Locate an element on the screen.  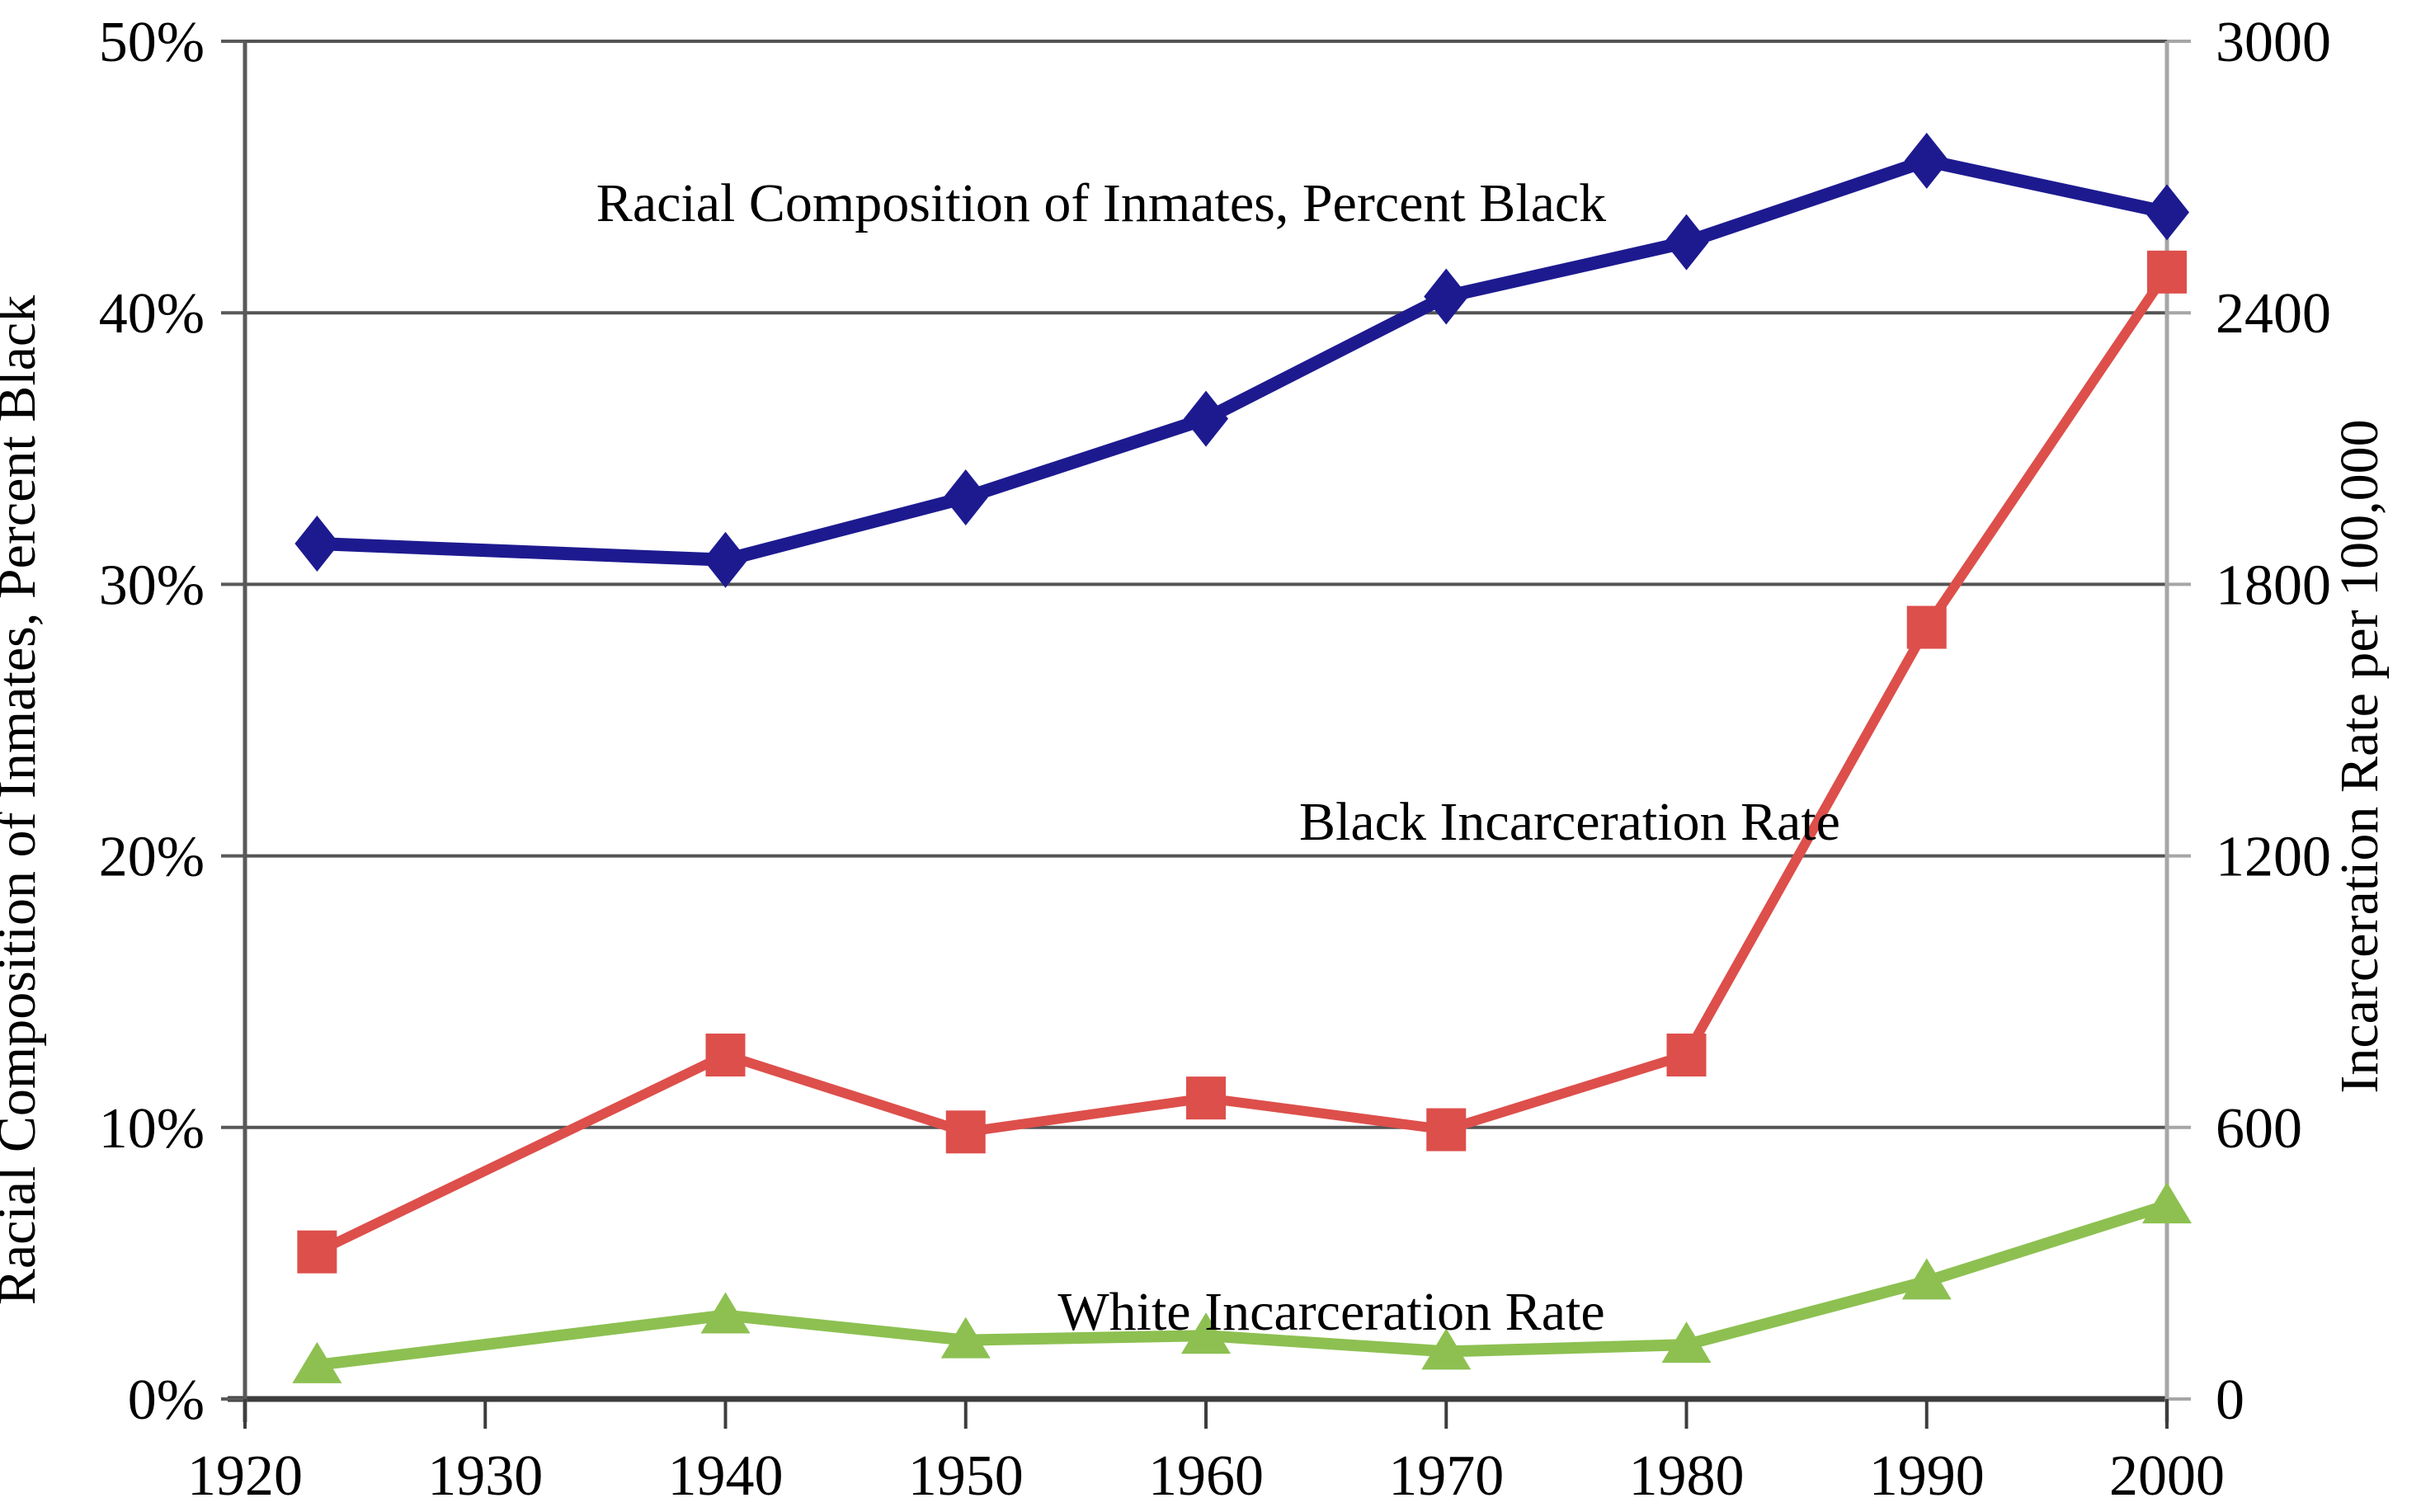
right-axis-tick-label: 3000 is located at coordinates (2273, 42).